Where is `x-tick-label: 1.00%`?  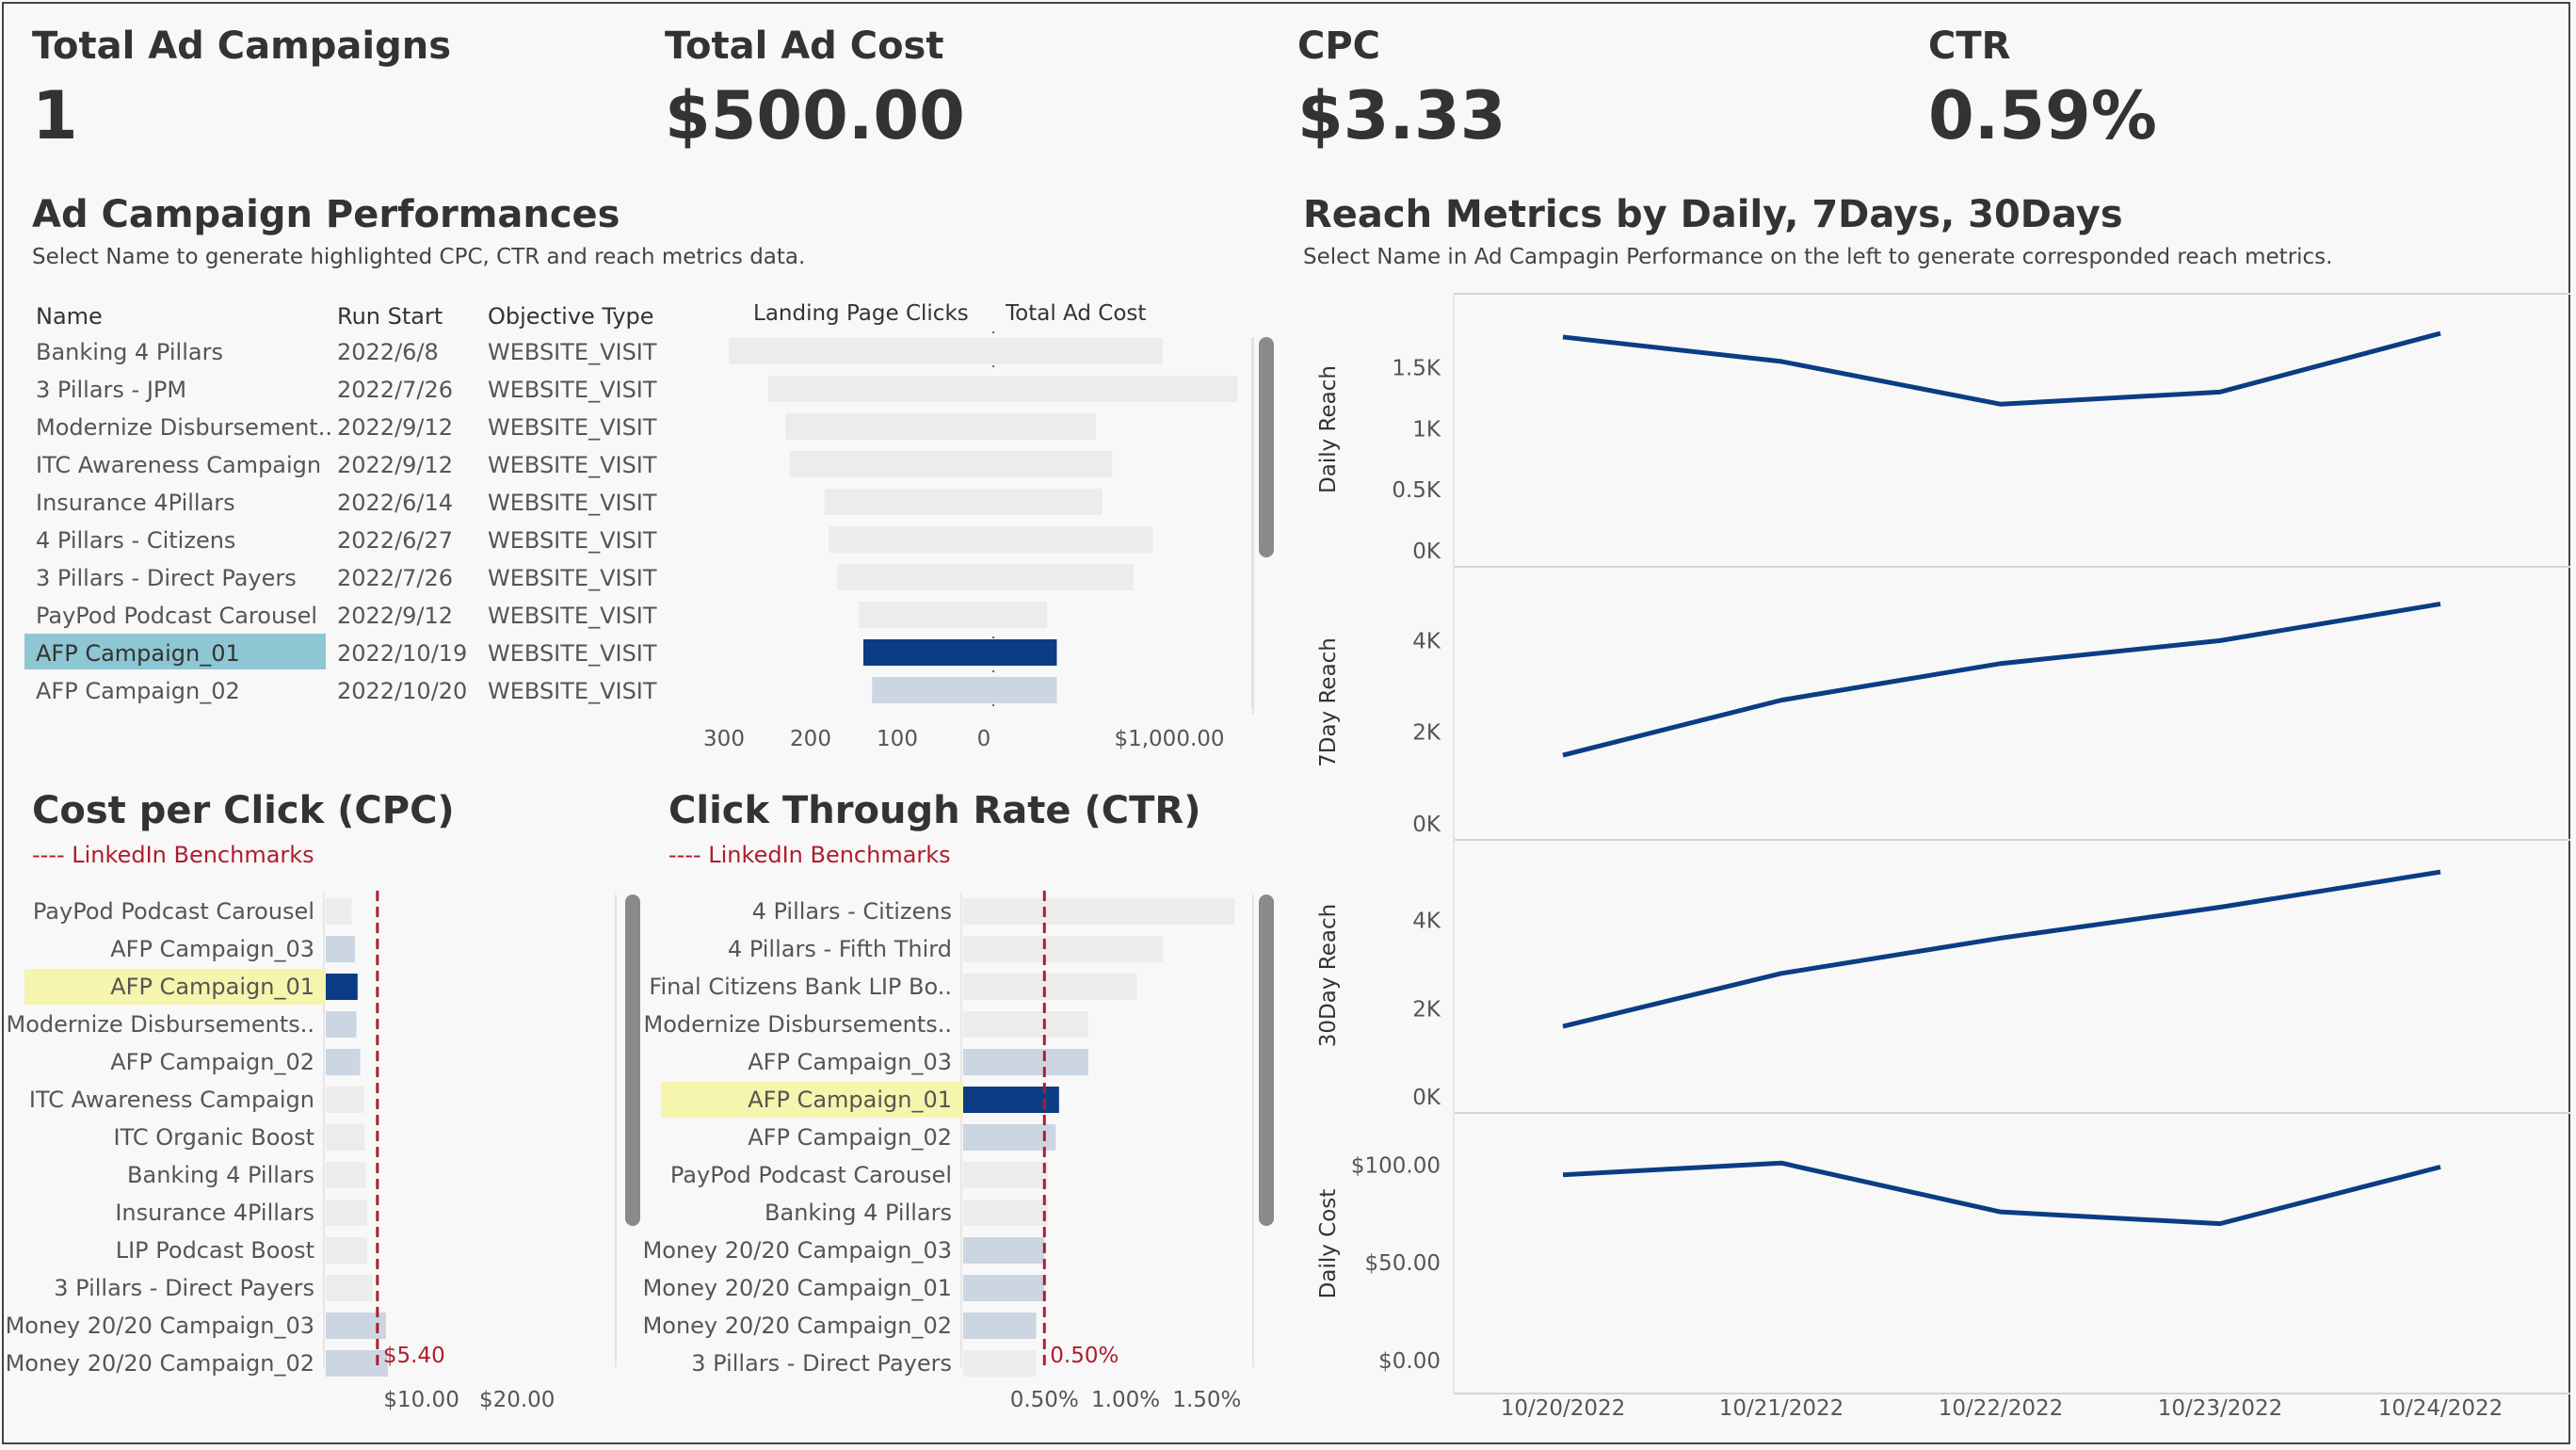 x-tick-label: 1.00% is located at coordinates (1125, 1400).